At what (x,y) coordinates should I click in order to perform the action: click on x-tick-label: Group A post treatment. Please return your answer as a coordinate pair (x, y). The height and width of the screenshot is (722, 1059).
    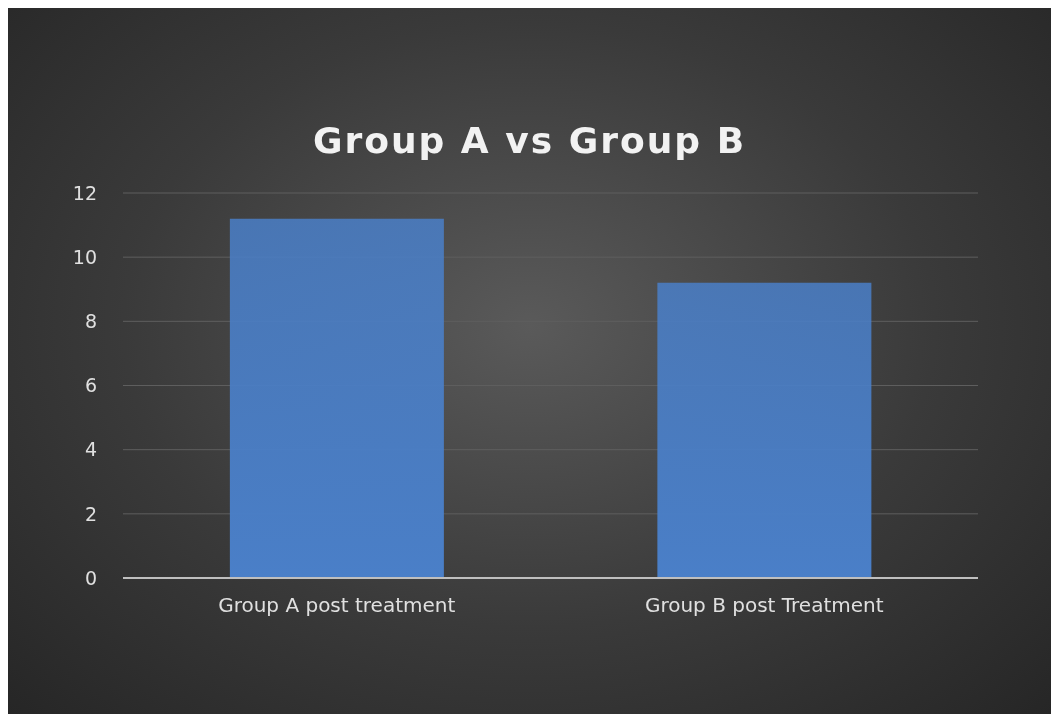
    Looking at the image, I should click on (337, 605).